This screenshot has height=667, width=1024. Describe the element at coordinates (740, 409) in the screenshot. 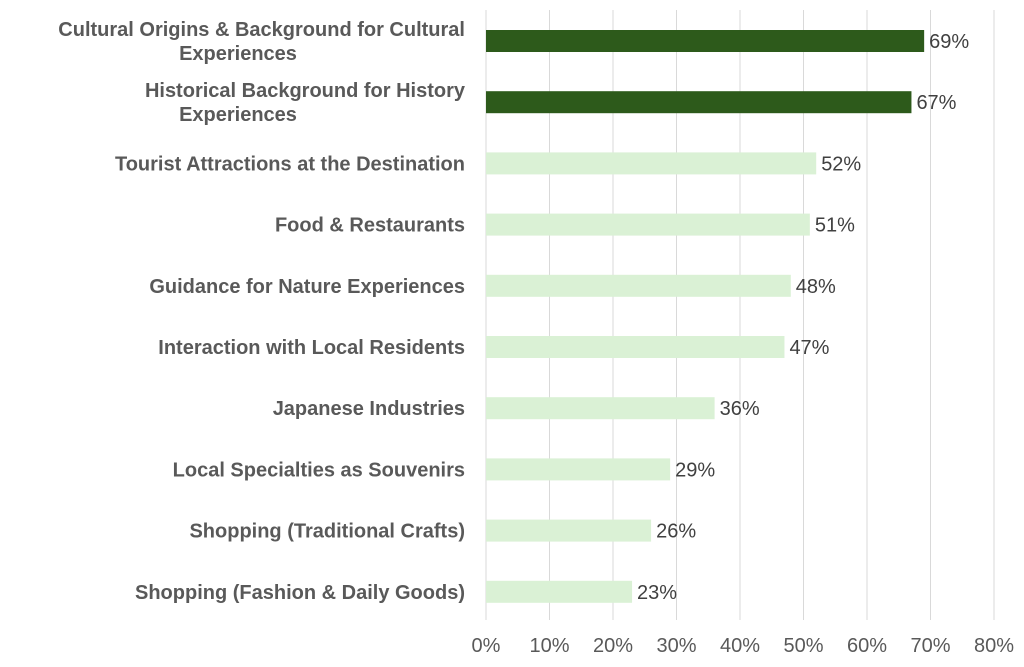

I see `data-label: 36%` at that location.